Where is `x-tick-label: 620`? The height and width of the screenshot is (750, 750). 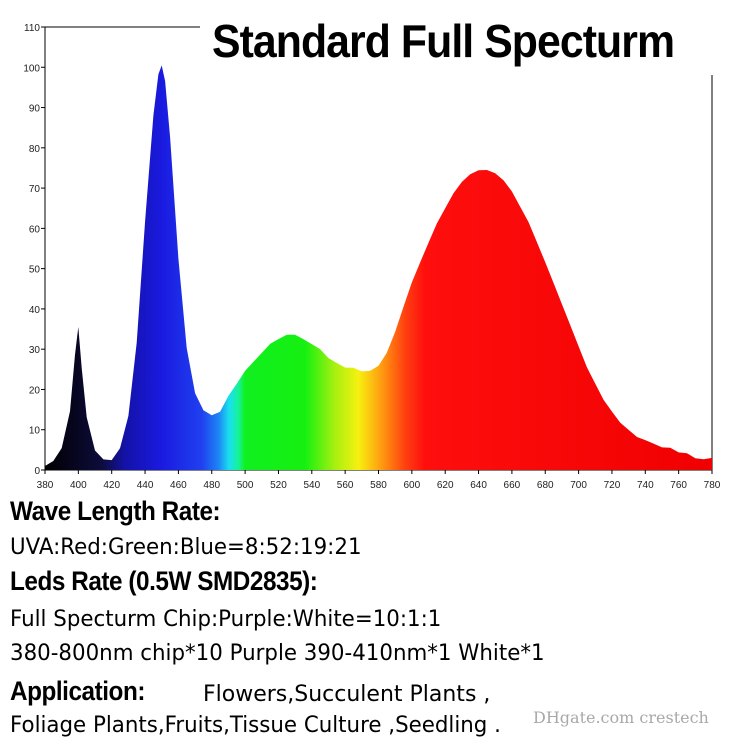 x-tick-label: 620 is located at coordinates (445, 485).